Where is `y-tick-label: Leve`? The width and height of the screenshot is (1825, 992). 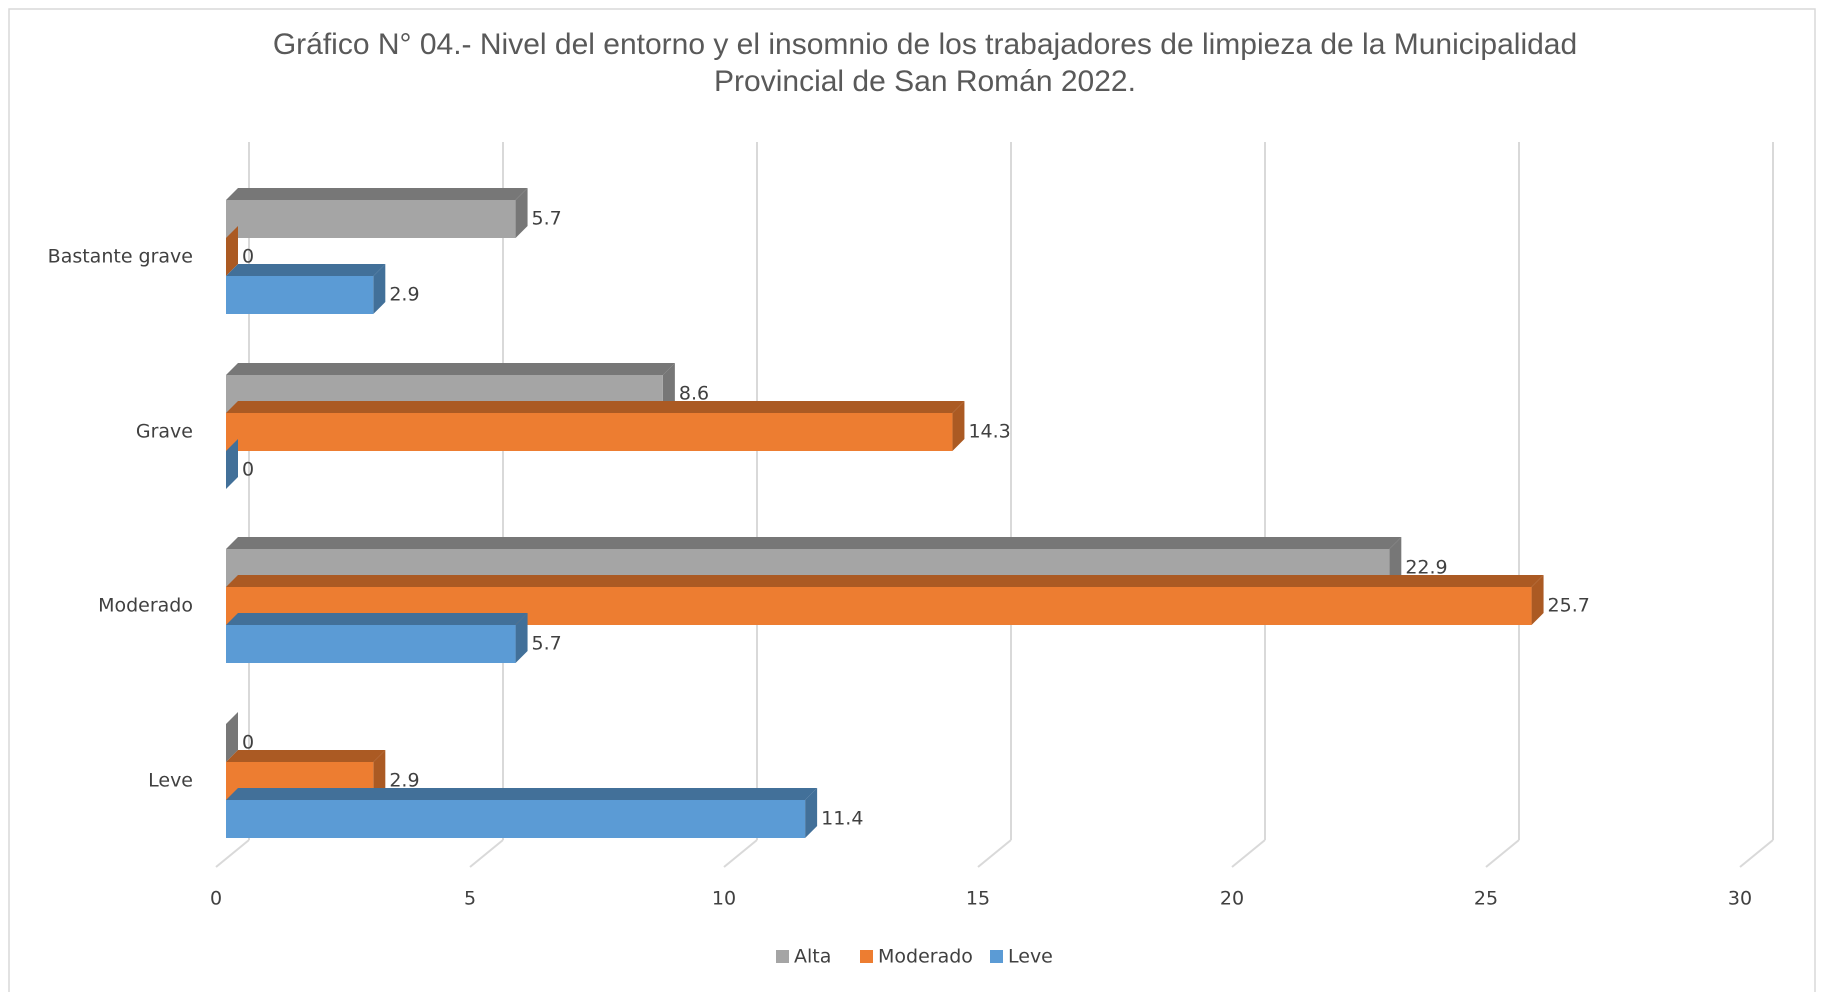 y-tick-label: Leve is located at coordinates (170, 781).